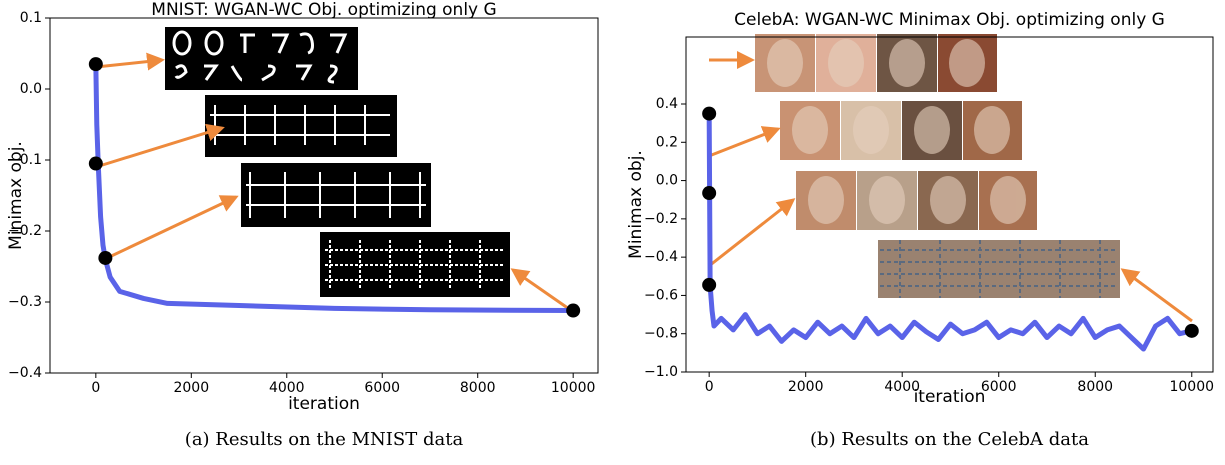 This screenshot has width=1225, height=465. I want to click on y-tick-label: −0.3, so click(25, 302).